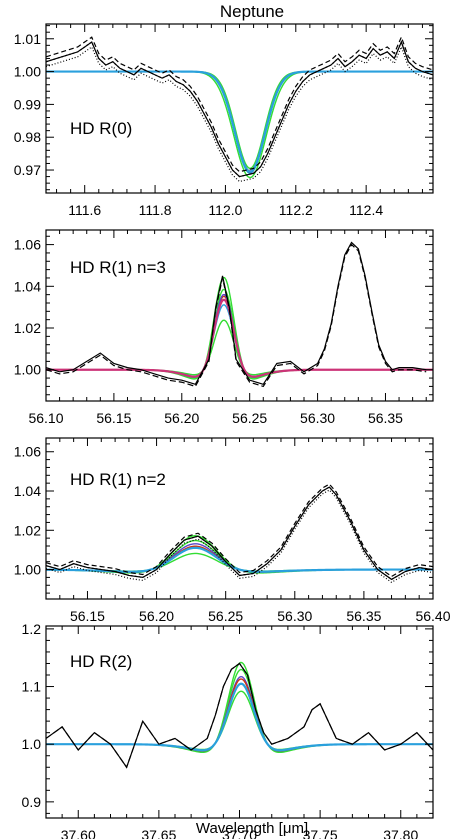  Describe the element at coordinates (296, 210) in the screenshot. I see `x-tick-label: 112.2` at that location.